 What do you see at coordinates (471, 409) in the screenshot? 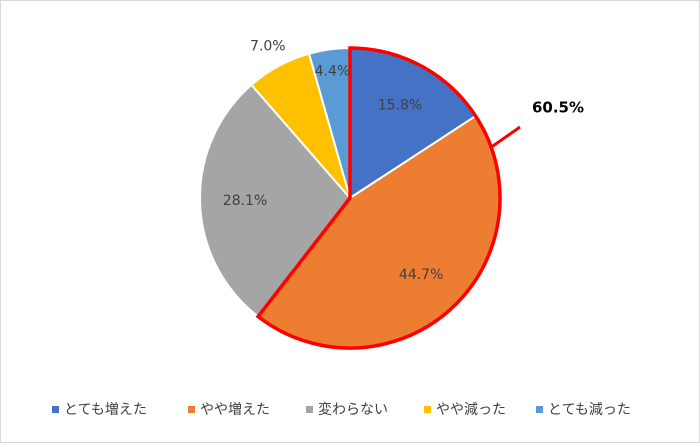
I see `legend-label: やや減った` at bounding box center [471, 409].